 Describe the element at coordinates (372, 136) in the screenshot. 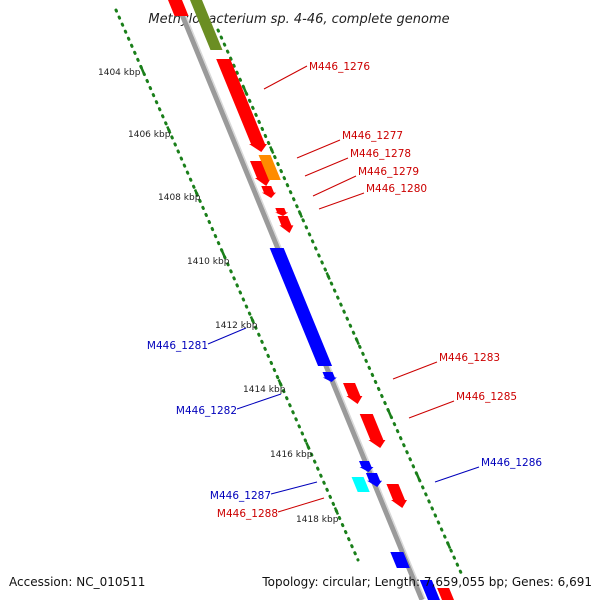

I see `gene-label: M446_1277` at that location.